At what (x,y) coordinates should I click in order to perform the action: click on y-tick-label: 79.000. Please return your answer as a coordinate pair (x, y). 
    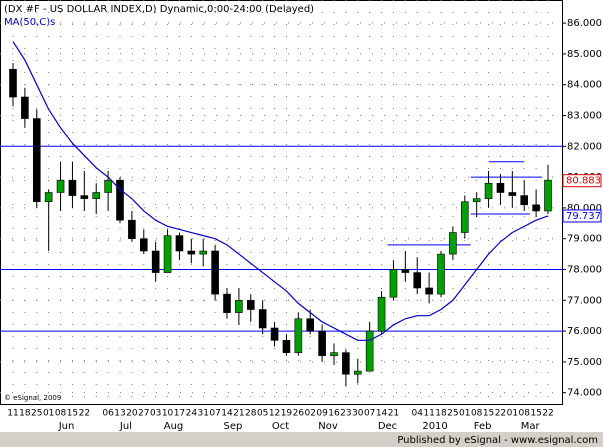
    Looking at the image, I should click on (584, 239).